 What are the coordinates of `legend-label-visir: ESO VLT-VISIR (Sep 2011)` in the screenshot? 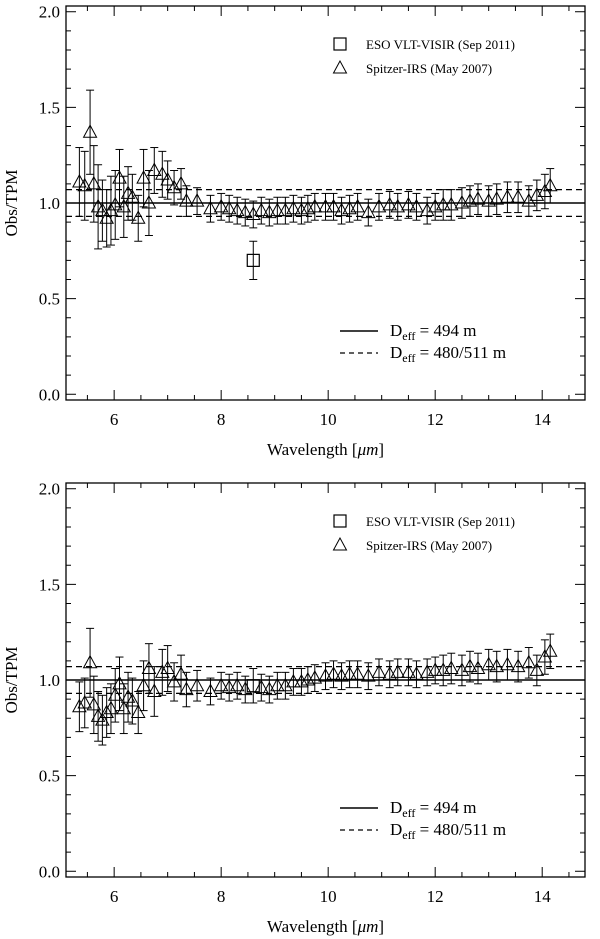 It's located at (440, 44).